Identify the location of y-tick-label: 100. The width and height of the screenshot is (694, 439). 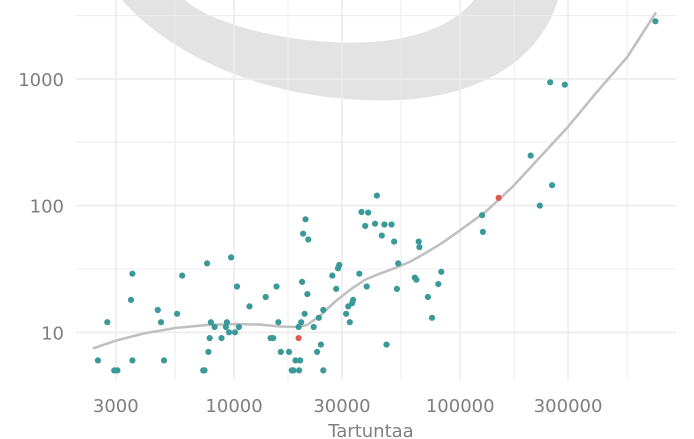
(47, 207).